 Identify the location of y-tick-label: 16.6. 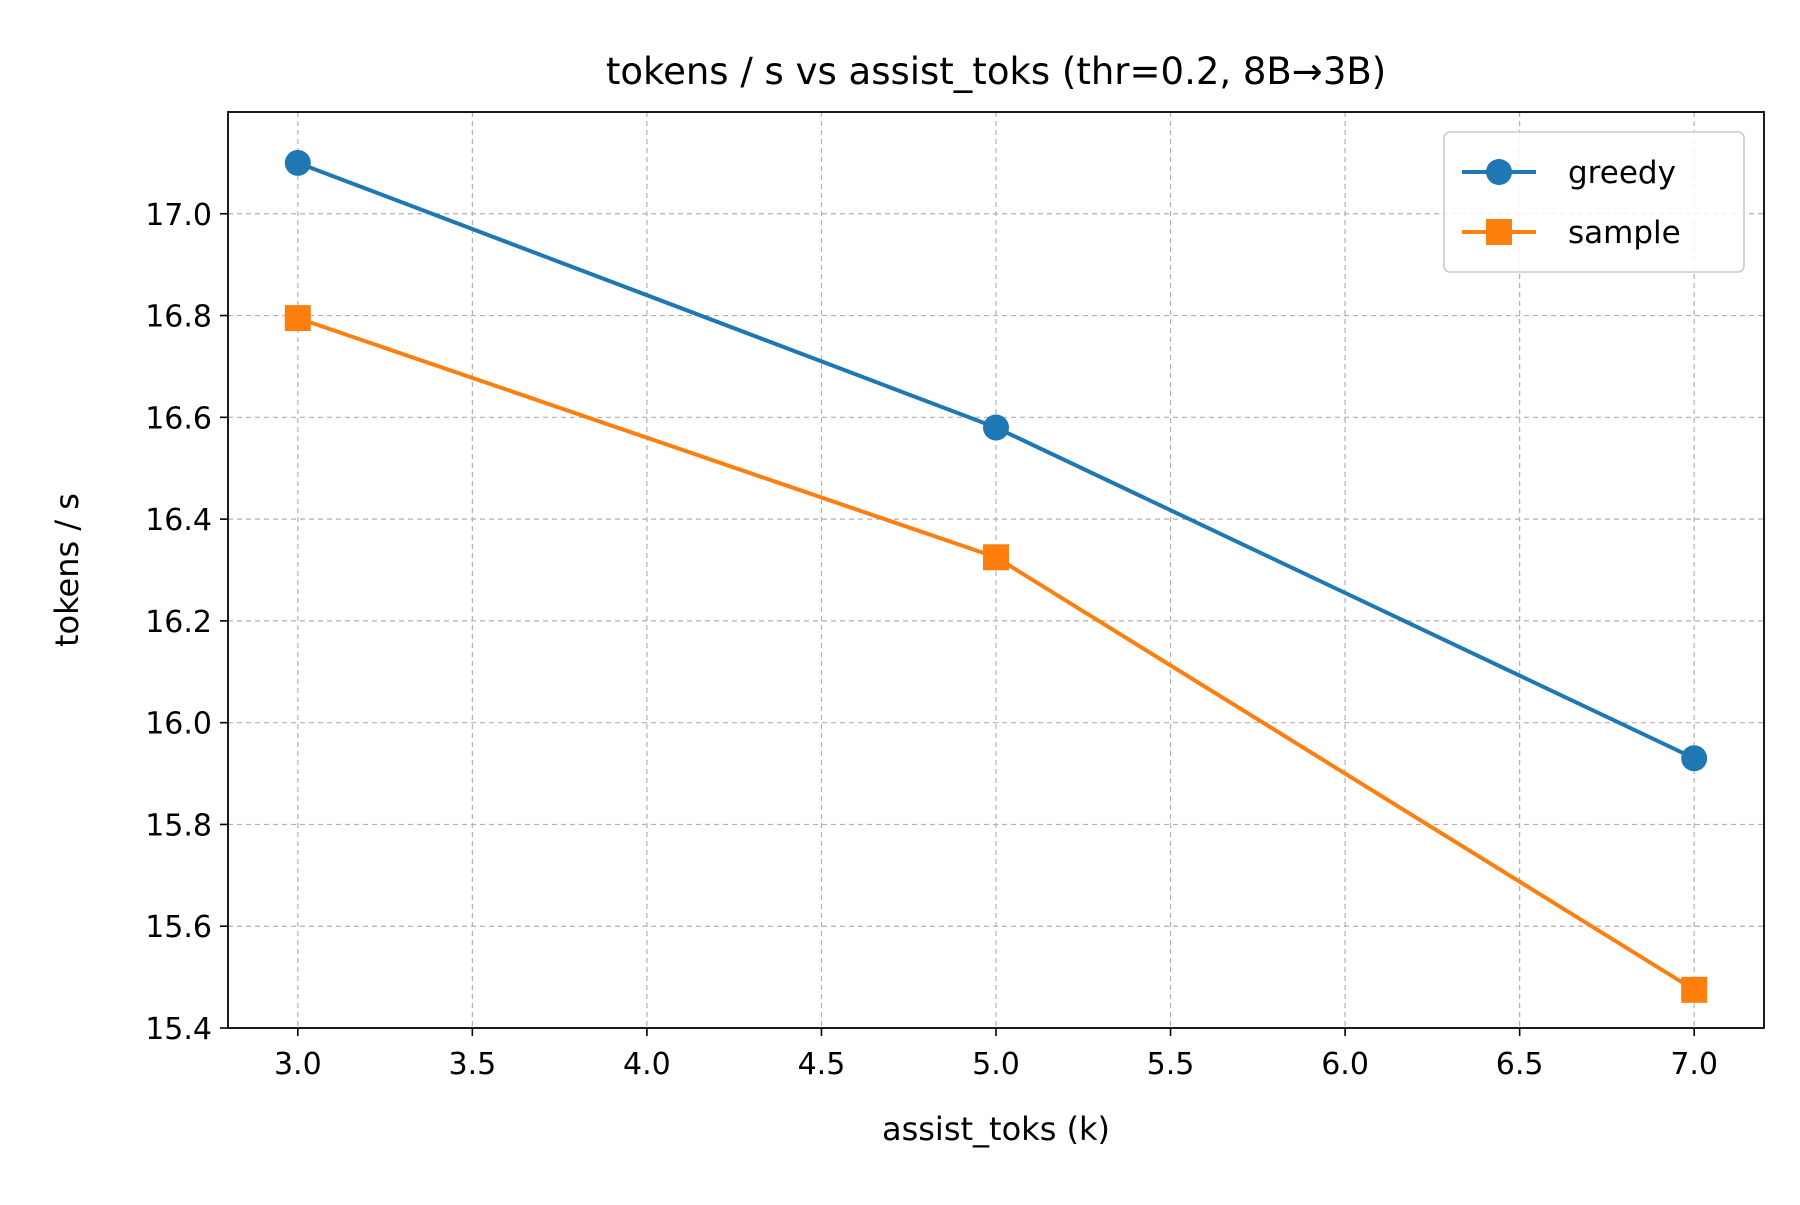
(178, 418).